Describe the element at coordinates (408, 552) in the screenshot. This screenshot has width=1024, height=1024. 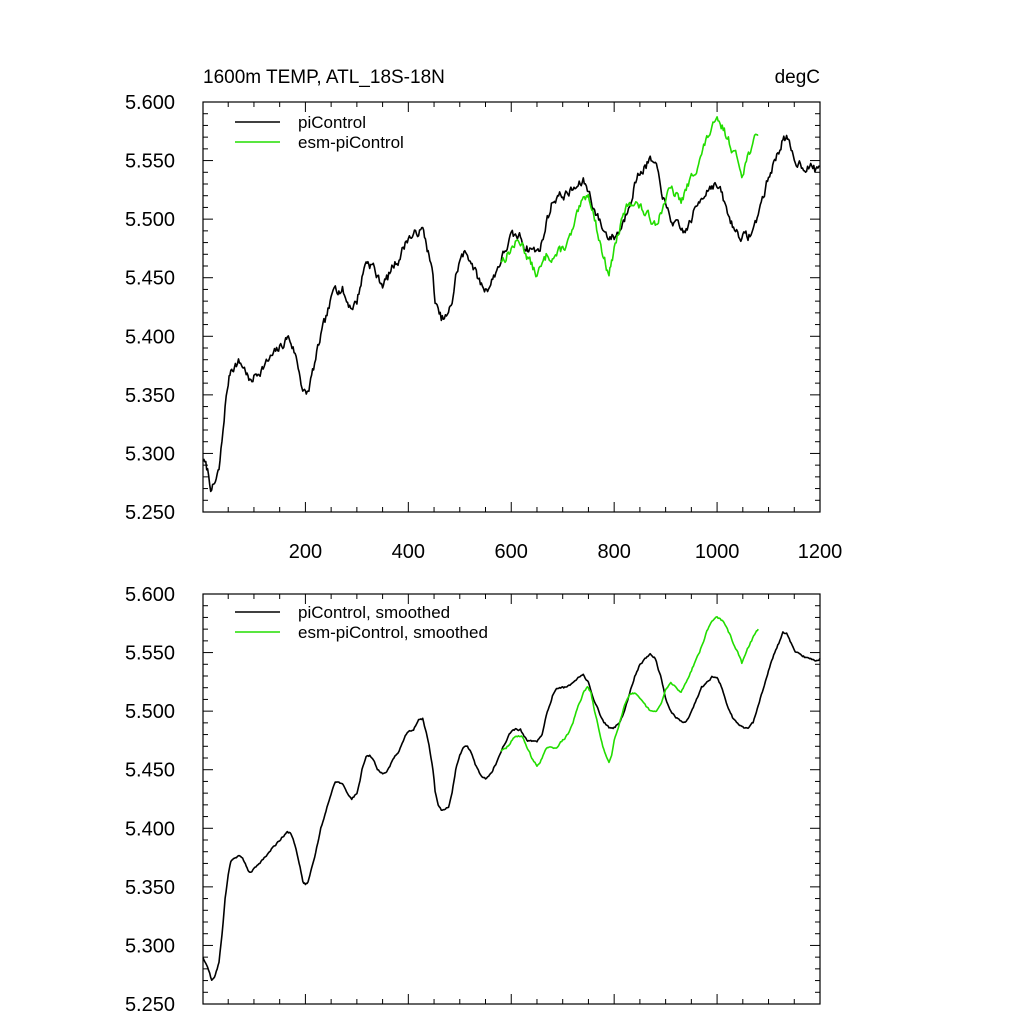
I see `x-tick-label: 400` at that location.